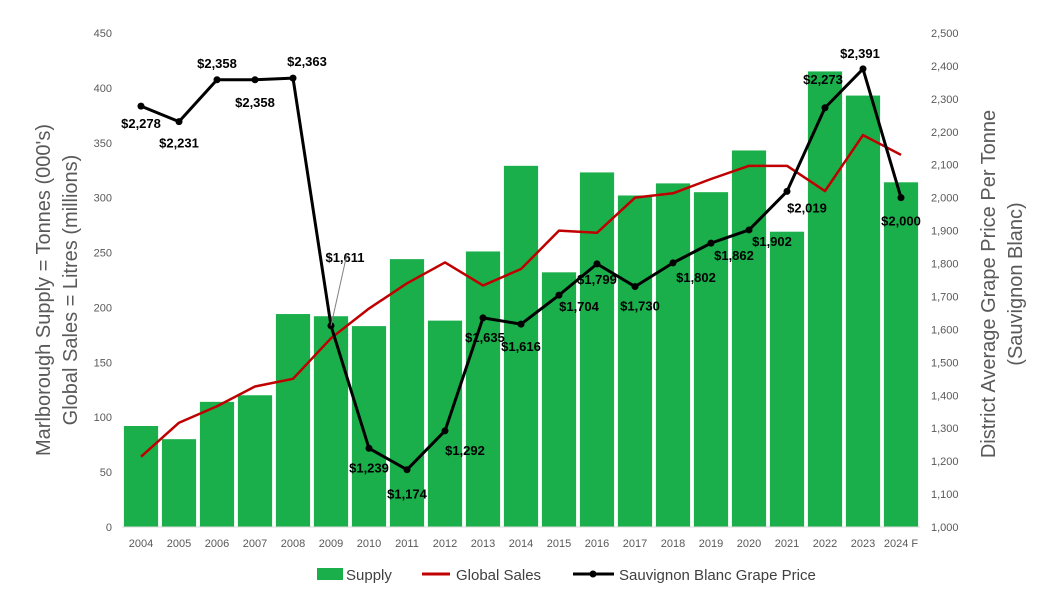 The height and width of the screenshot is (604, 1051). I want to click on price-label: $1,730, so click(640, 306).